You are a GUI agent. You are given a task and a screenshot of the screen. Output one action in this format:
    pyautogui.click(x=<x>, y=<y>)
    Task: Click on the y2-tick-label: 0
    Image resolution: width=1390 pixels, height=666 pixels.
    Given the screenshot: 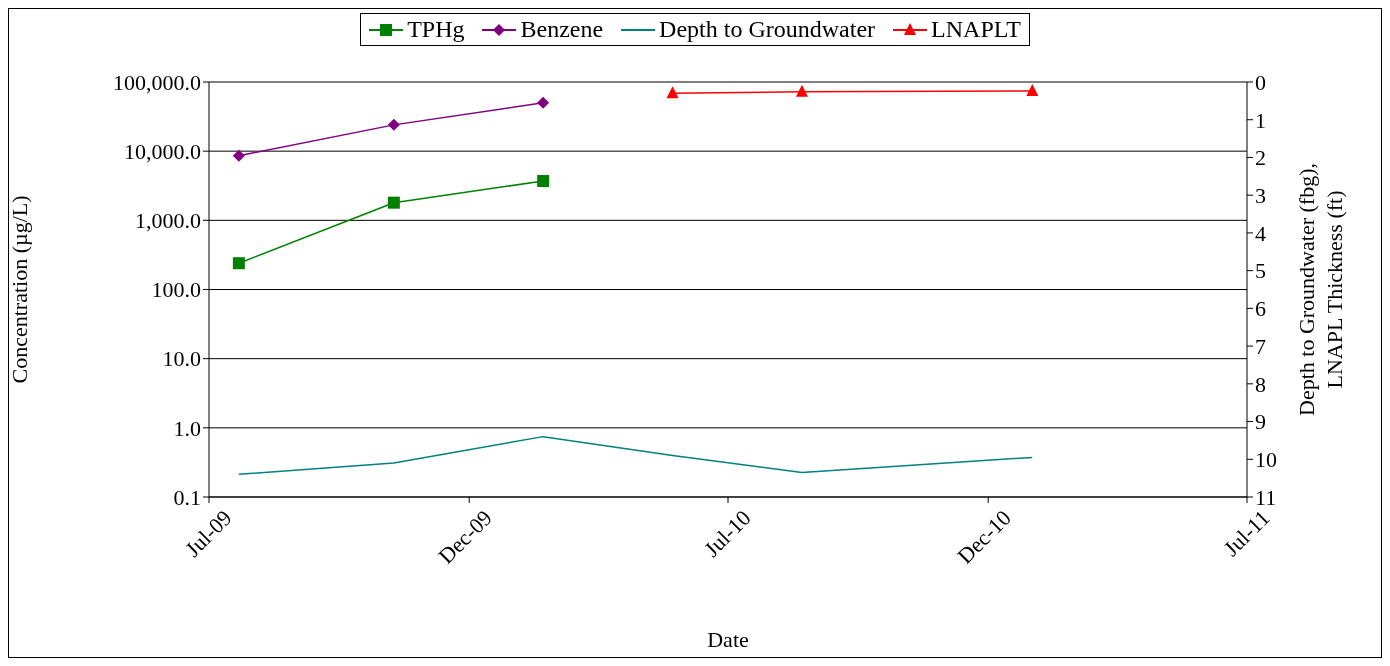 What is the action you would take?
    pyautogui.click(x=1260, y=82)
    